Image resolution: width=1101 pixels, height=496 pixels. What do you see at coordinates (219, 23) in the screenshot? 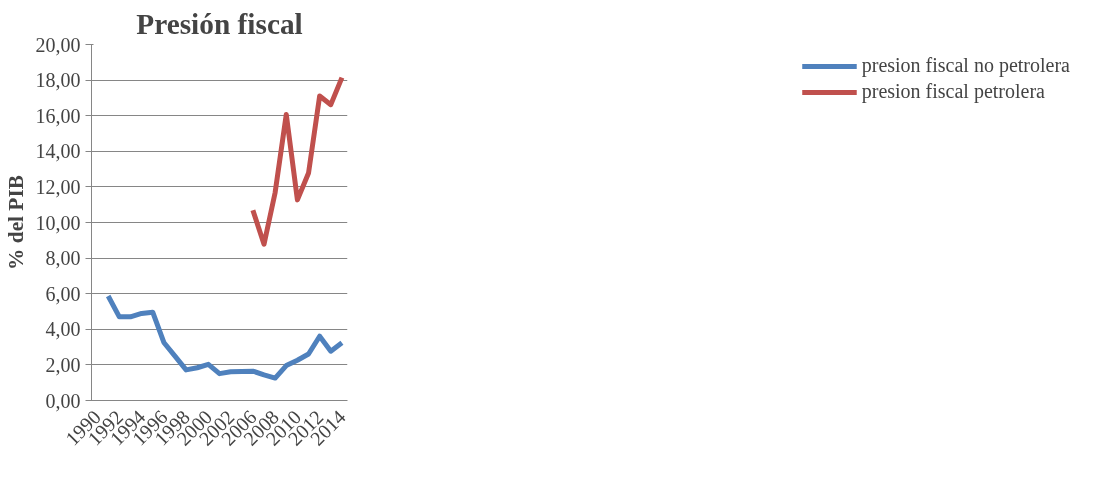
I see `chart-title: Presión fiscal` at bounding box center [219, 23].